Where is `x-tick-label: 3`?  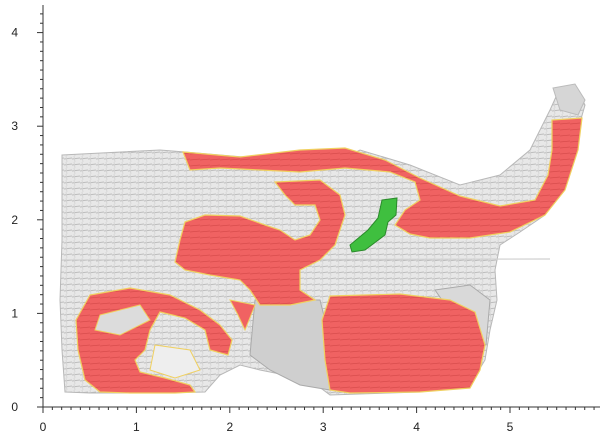 x-tick-label: 3 is located at coordinates (323, 427).